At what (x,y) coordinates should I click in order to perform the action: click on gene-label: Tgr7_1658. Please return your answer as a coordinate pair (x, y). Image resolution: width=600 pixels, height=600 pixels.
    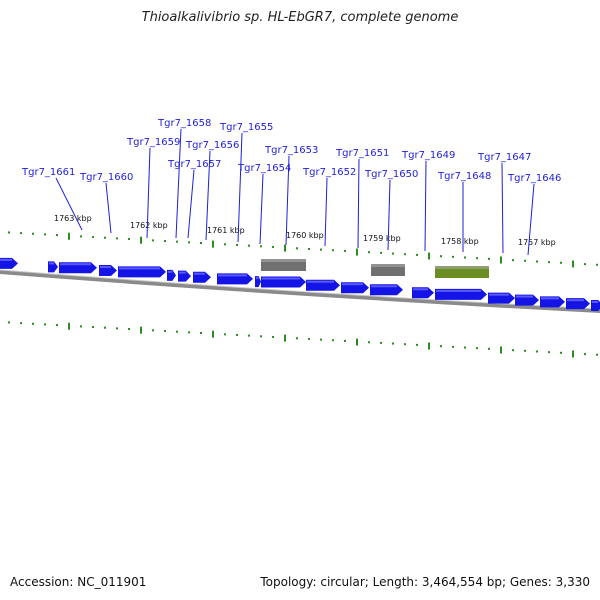
    Looking at the image, I should click on (184, 123).